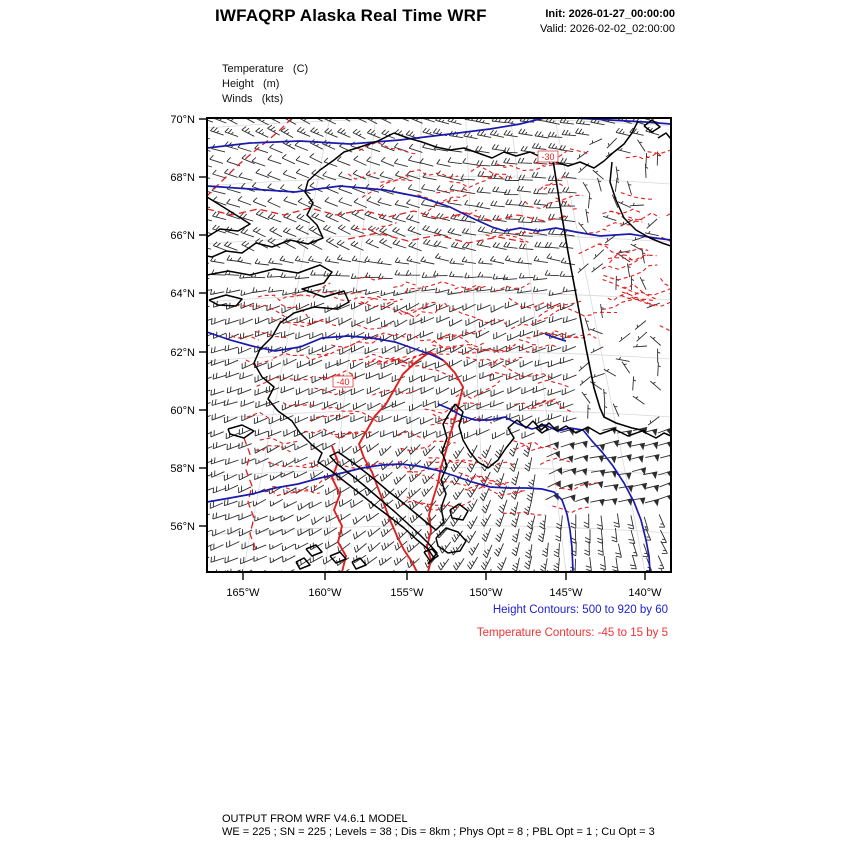 This screenshot has height=850, width=850. I want to click on temperature-contours-caption: Temperature Contours: -45 to 15 by 5, so click(572, 633).